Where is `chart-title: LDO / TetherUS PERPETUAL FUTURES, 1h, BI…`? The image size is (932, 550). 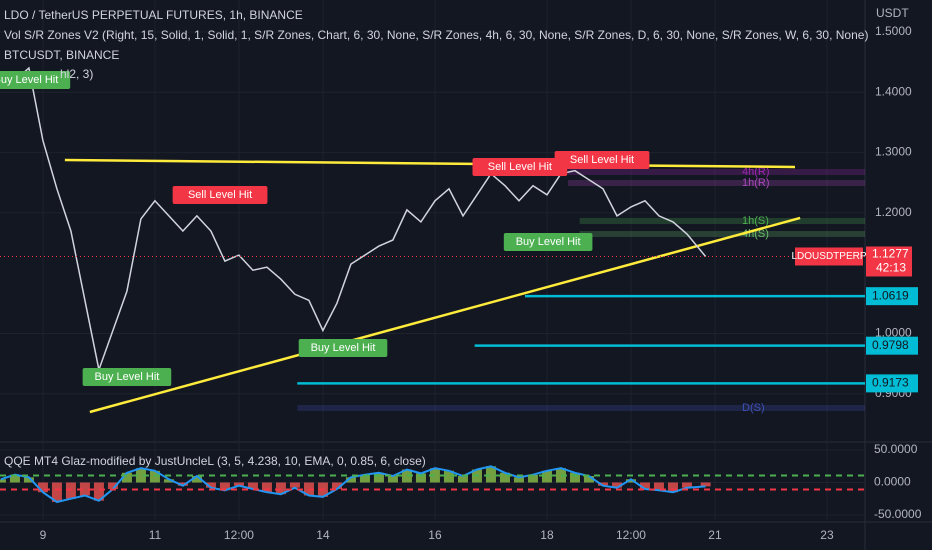
chart-title: LDO / TetherUS PERPETUAL FUTURES, 1h, BI… is located at coordinates (153, 15).